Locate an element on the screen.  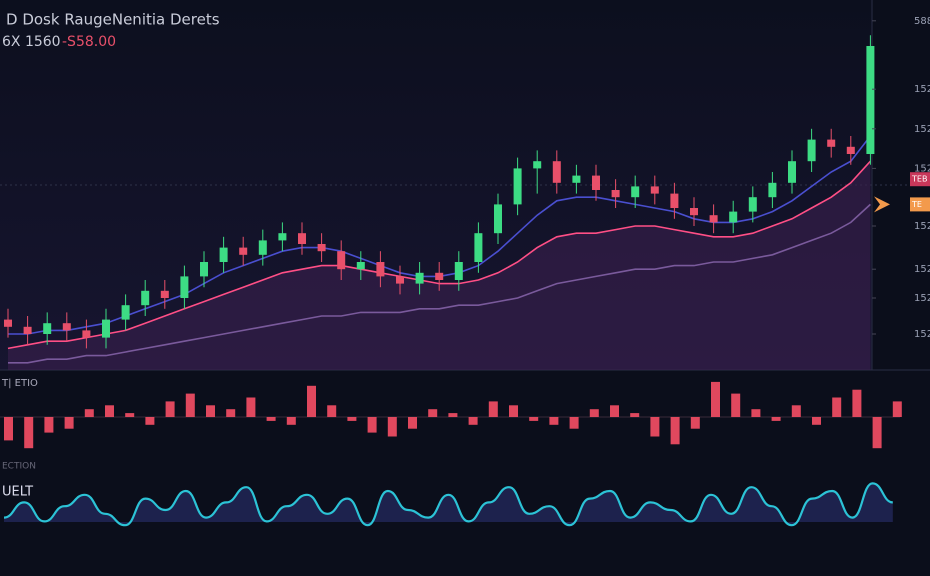
tag-arrow is located at coordinates (882, 204).